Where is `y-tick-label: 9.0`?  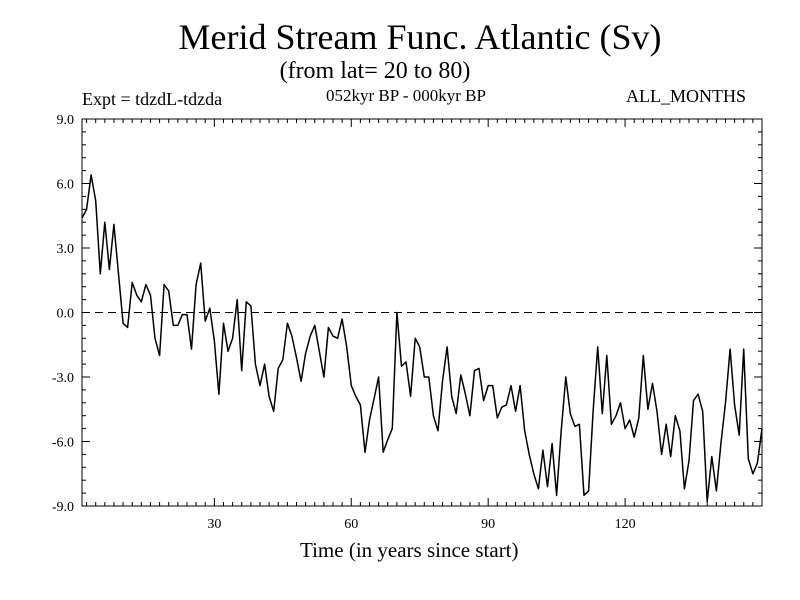 y-tick-label: 9.0 is located at coordinates (66, 120).